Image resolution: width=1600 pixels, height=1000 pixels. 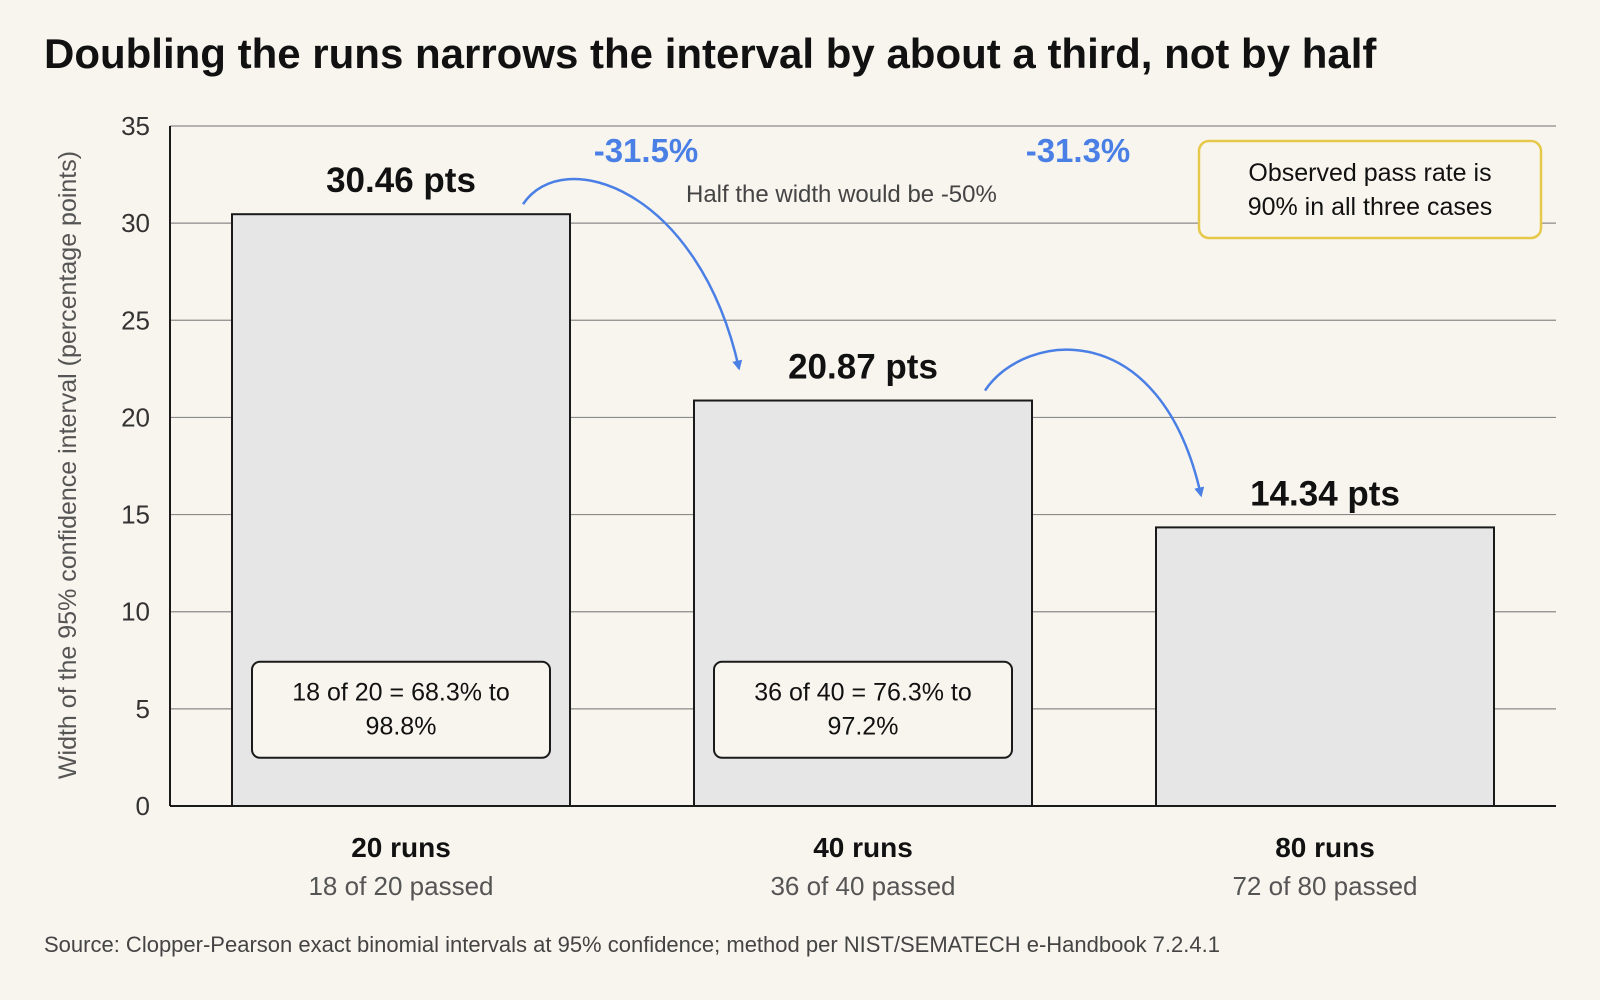 What do you see at coordinates (1325, 666) in the screenshot?
I see `bar` at bounding box center [1325, 666].